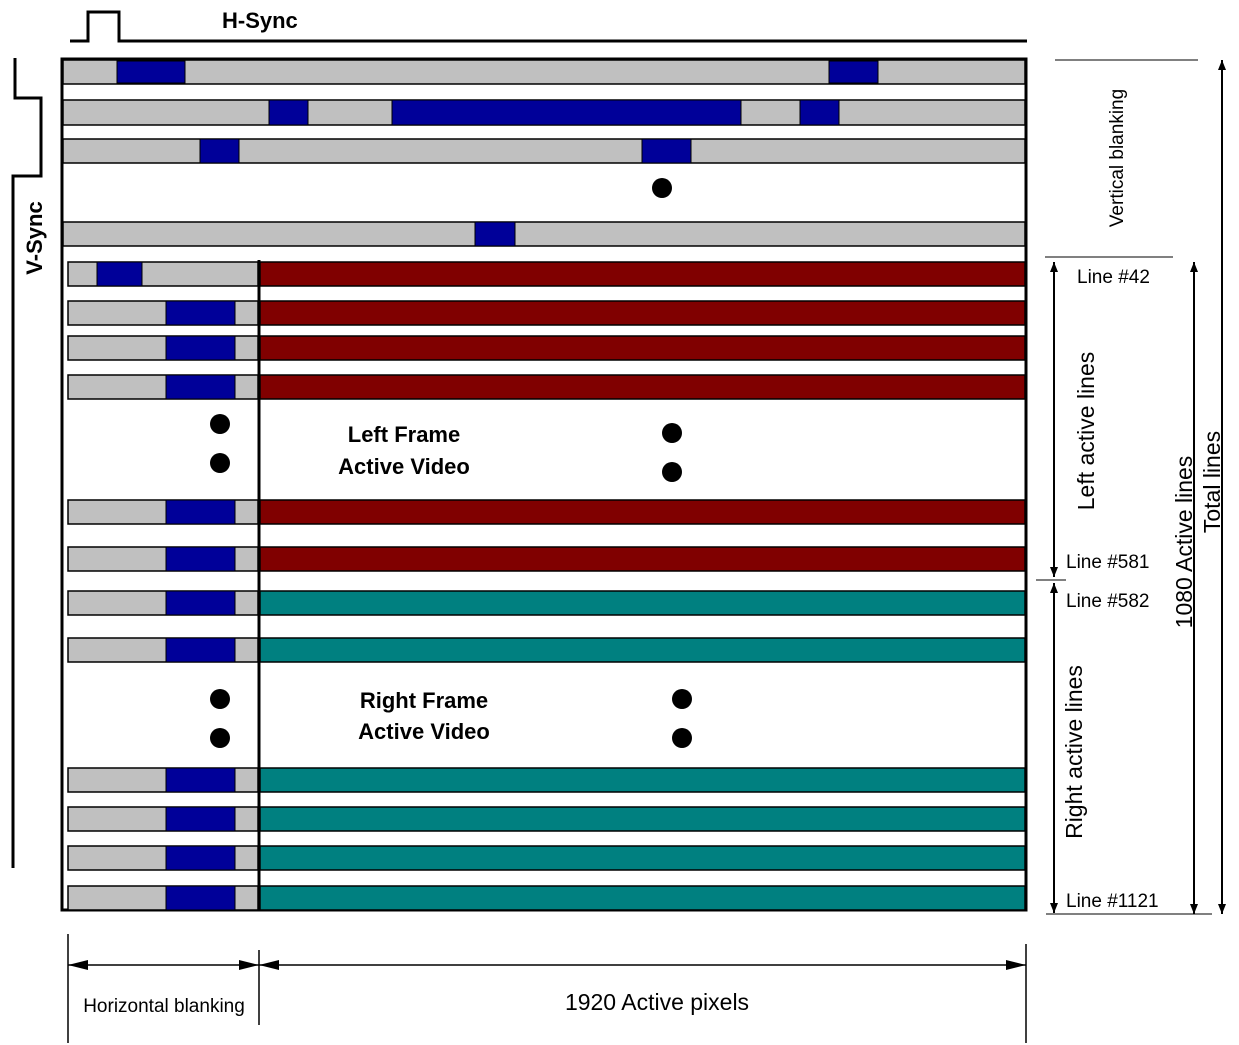  What do you see at coordinates (1184, 542) in the screenshot?
I see `active-lines-1080-label: 1080 Active lines` at bounding box center [1184, 542].